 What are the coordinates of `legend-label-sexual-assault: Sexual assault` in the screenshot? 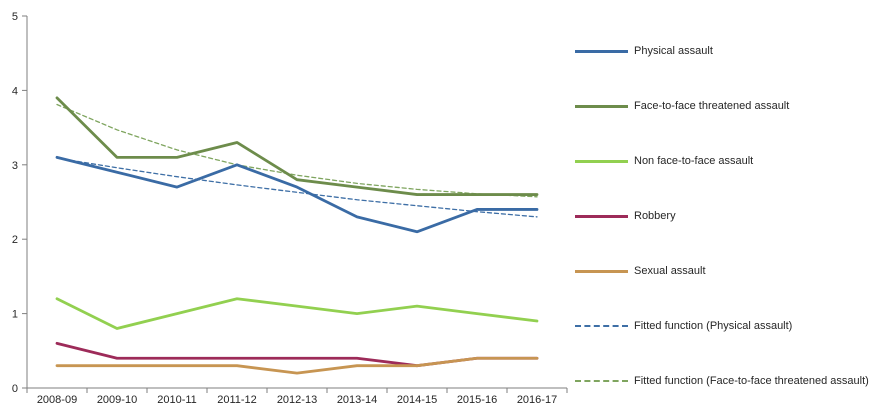 It's located at (670, 271).